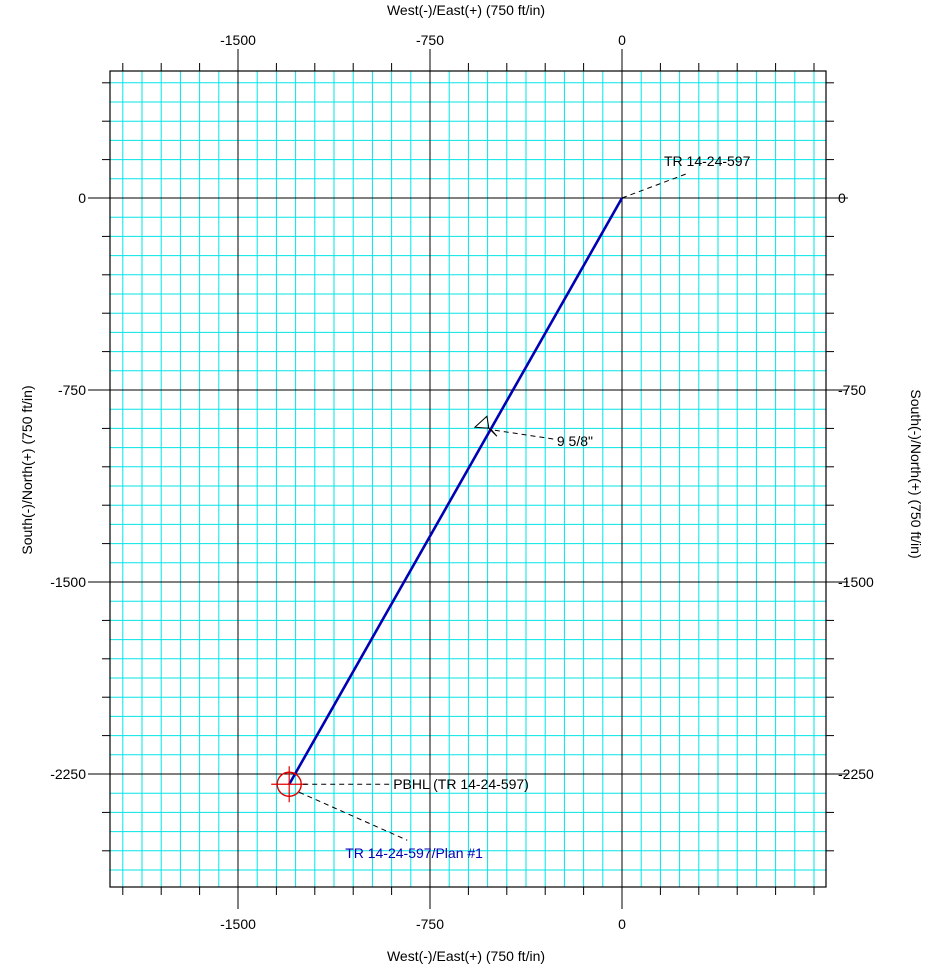  What do you see at coordinates (852, 390) in the screenshot?
I see `y-tick-label-right: -750` at bounding box center [852, 390].